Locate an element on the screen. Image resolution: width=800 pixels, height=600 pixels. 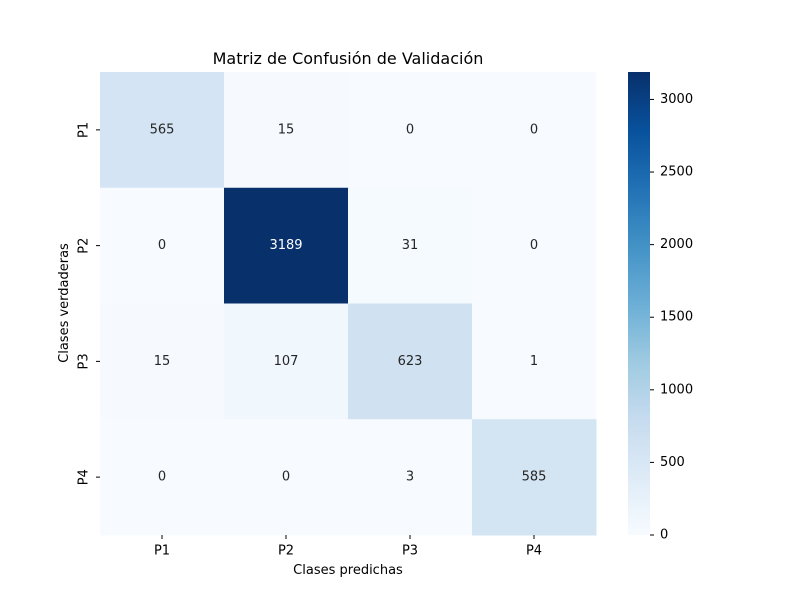
x-tick-label: P1 is located at coordinates (162, 551).